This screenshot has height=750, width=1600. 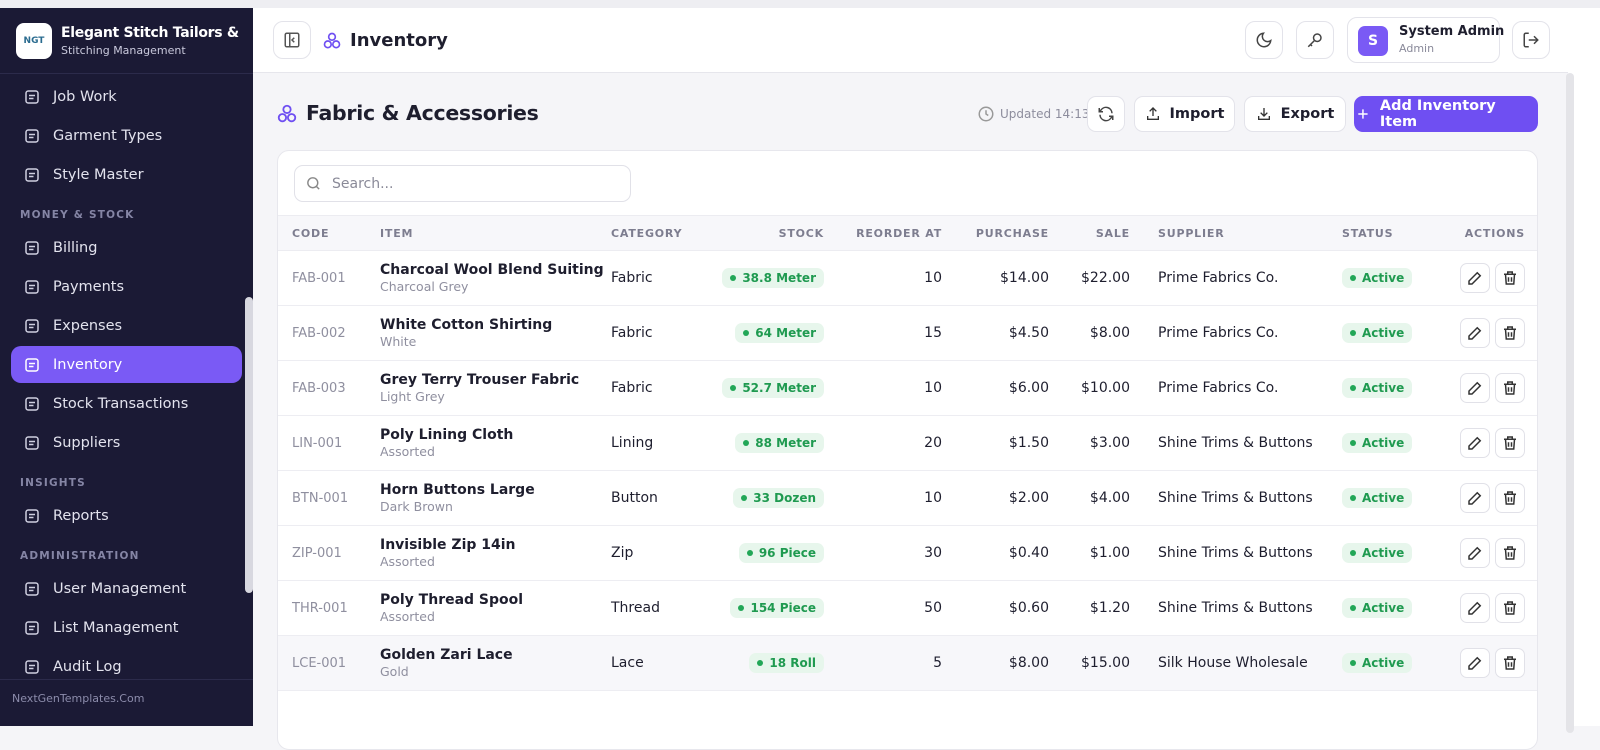 I want to click on nav-item: Billing, so click(x=126, y=247).